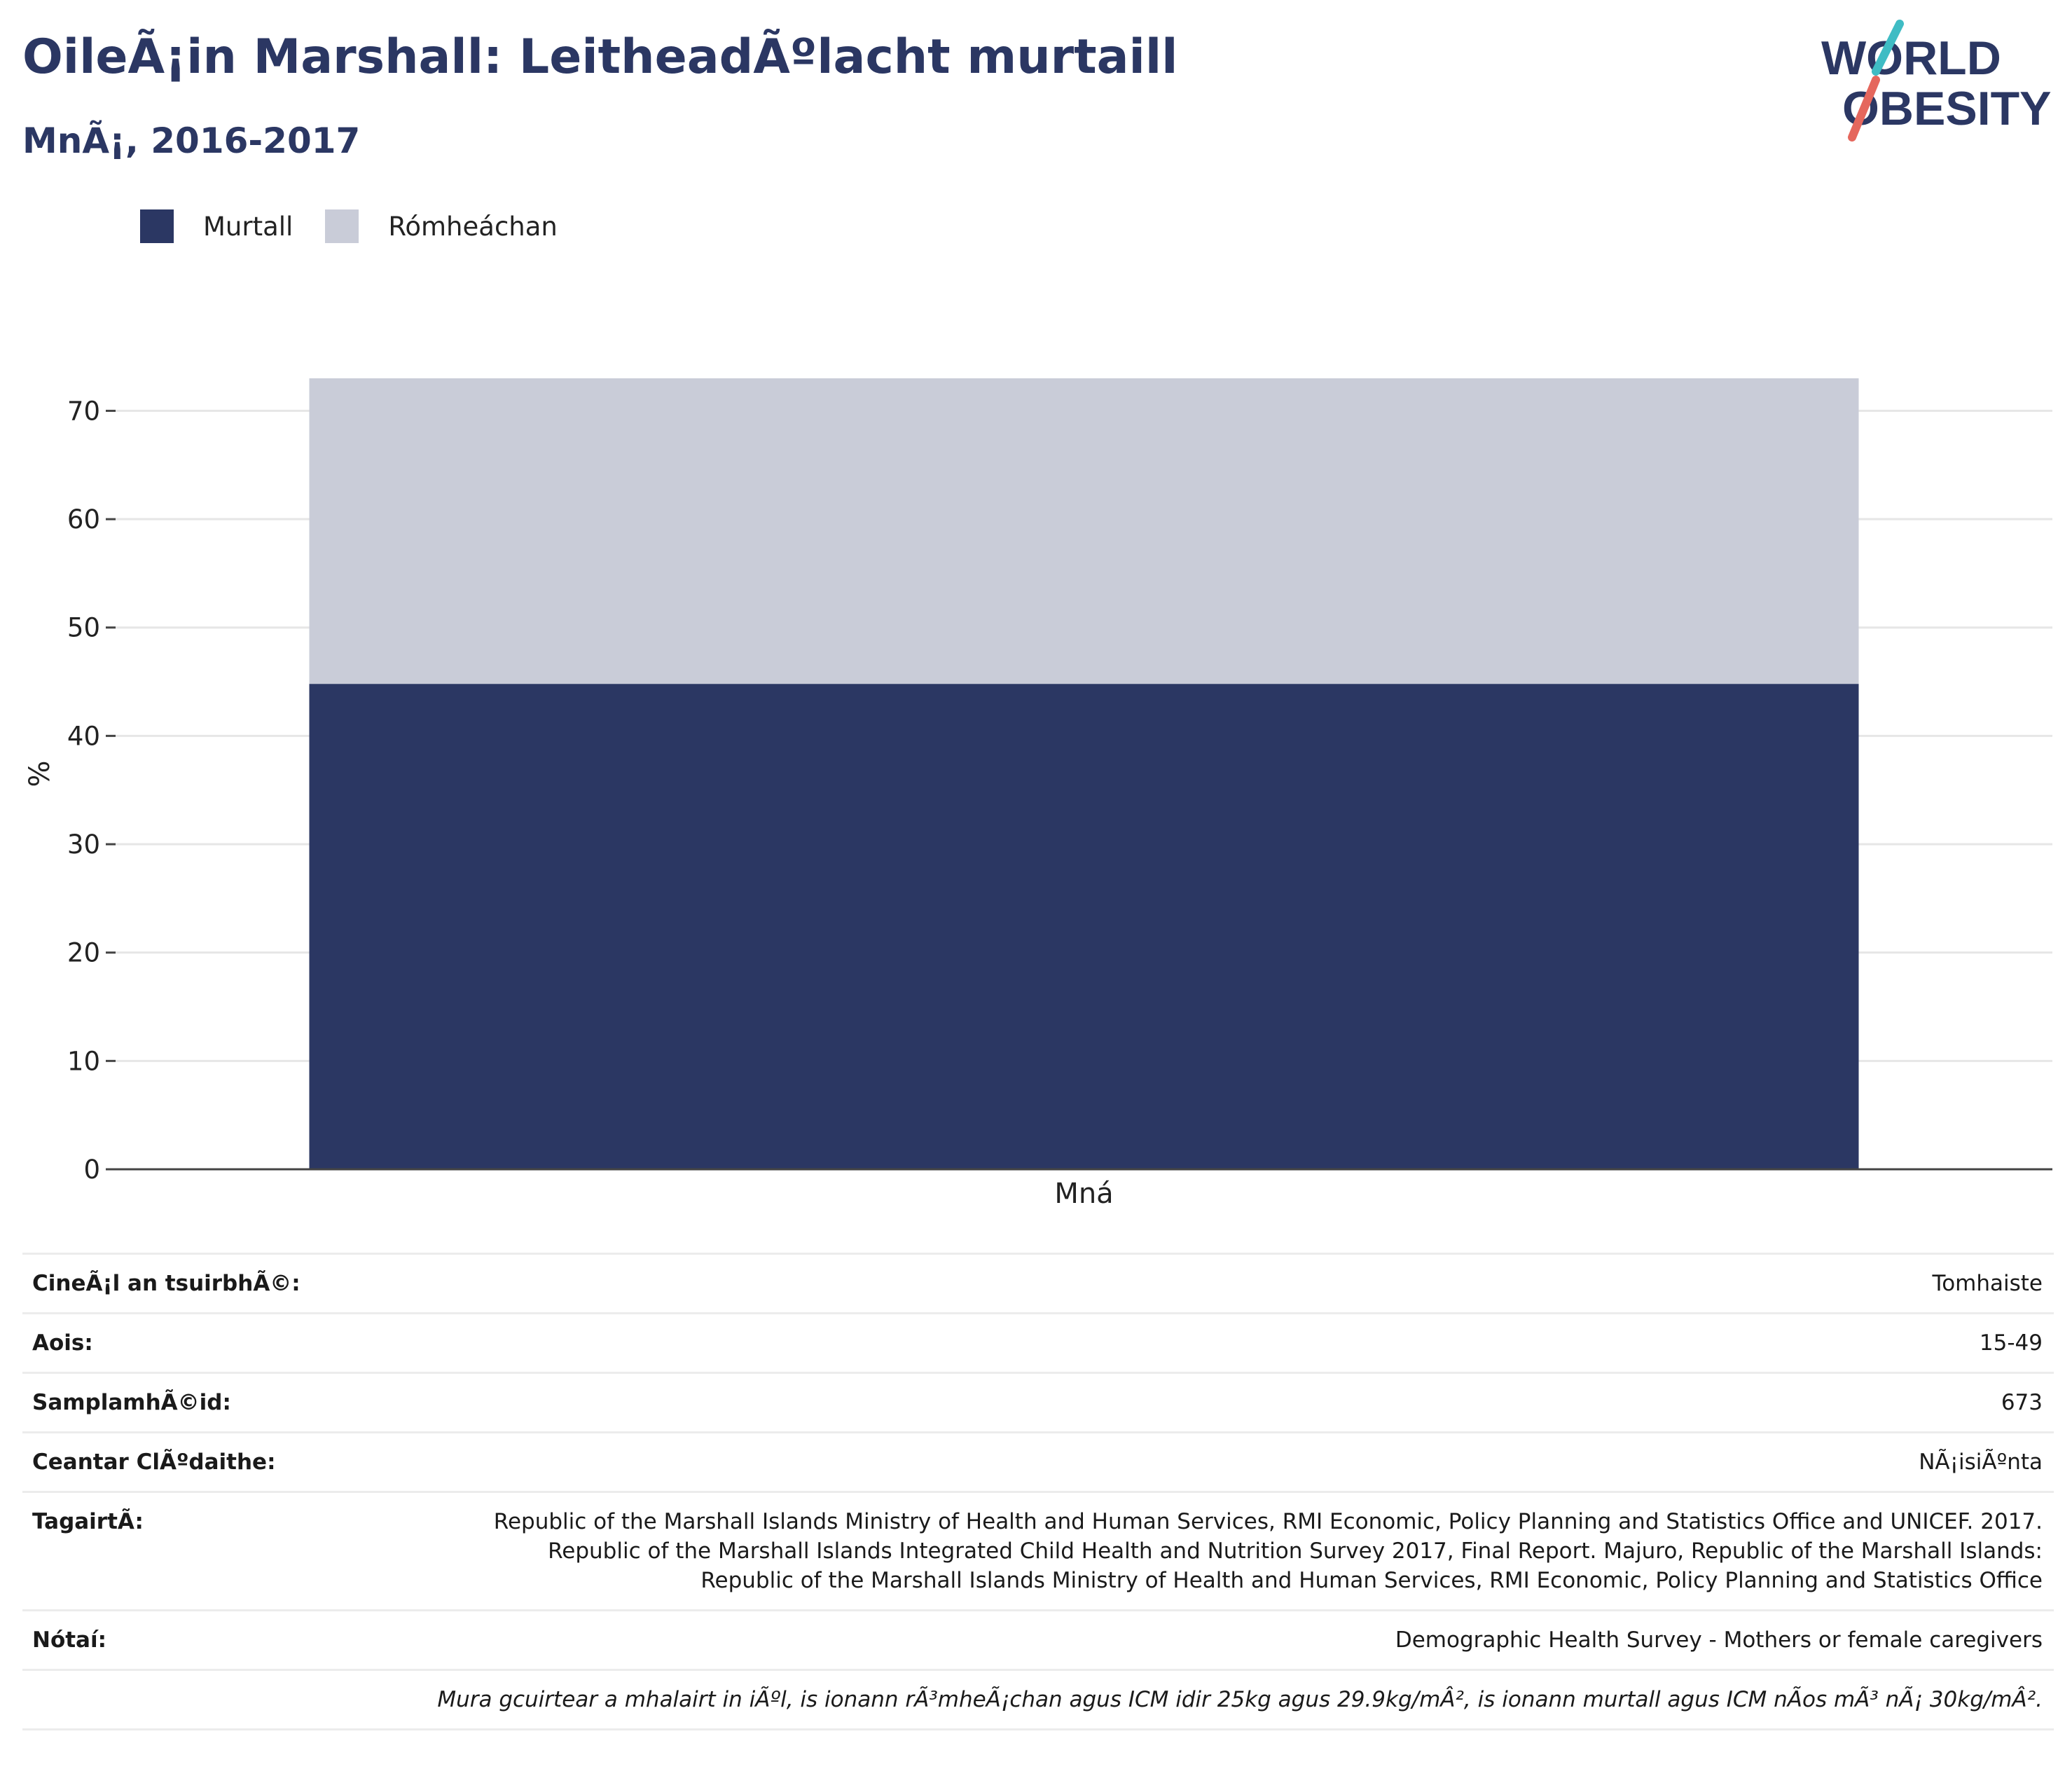 The image size is (2072, 1783). Describe the element at coordinates (243, 1283) in the screenshot. I see `info-label: CineÃ¡l an tsuirbhÃ©:` at that location.